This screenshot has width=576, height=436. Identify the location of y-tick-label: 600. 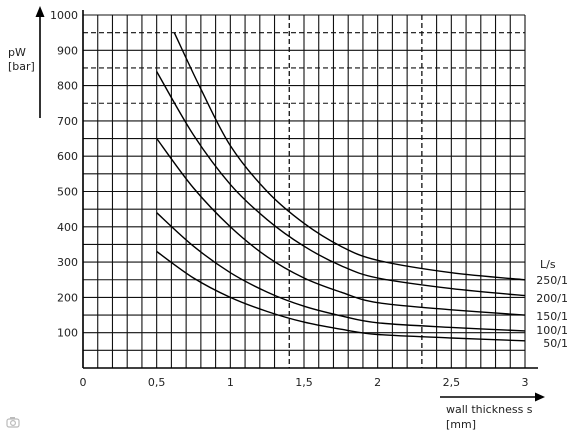
(67, 156).